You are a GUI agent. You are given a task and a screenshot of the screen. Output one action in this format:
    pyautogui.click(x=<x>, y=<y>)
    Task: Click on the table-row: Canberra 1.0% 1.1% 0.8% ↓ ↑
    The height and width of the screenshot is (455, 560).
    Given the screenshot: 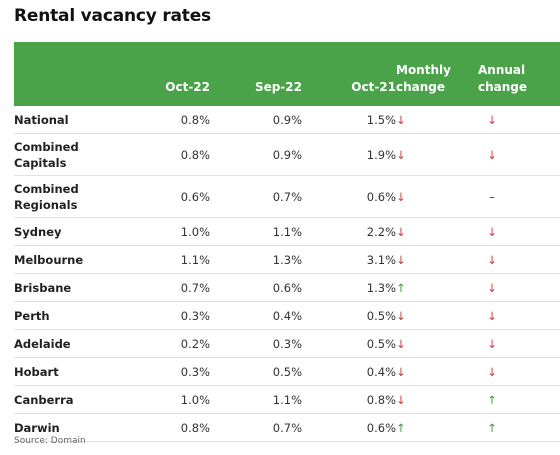 What is the action you would take?
    pyautogui.click(x=287, y=399)
    